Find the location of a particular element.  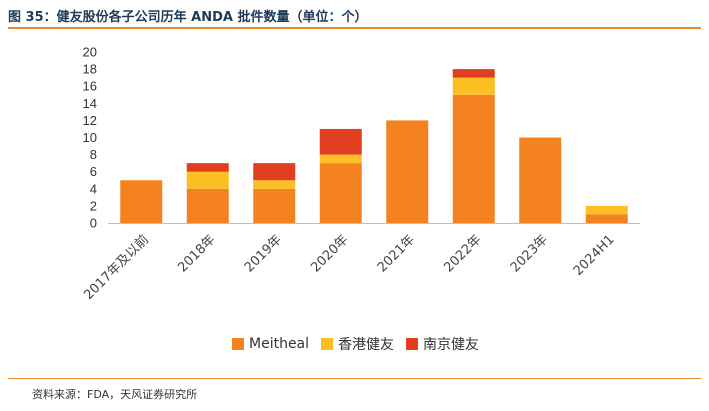

x-tick-label: 2020年 is located at coordinates (329, 253).